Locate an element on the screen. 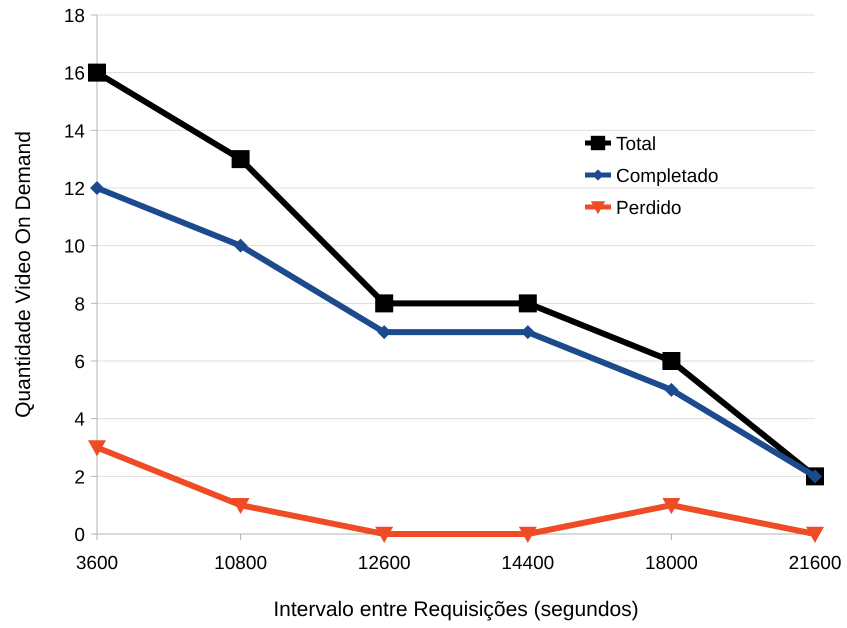  y-tick-label: 0 is located at coordinates (79, 535).